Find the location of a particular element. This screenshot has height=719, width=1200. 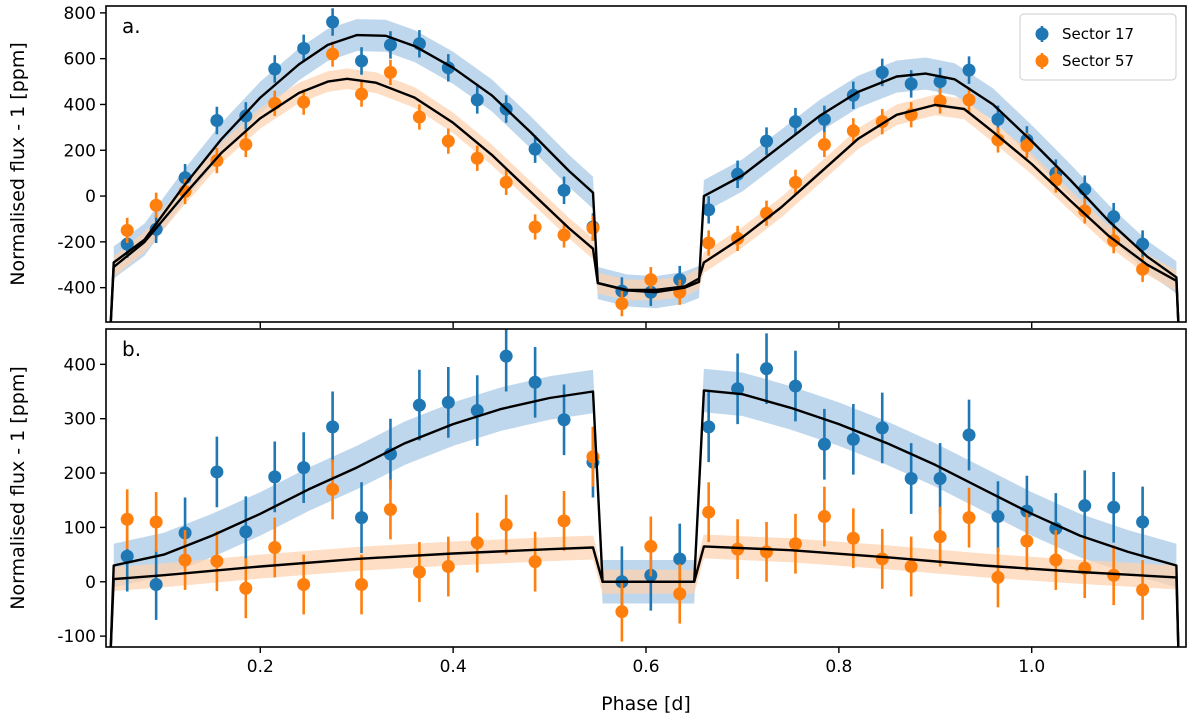

y-axis-label: Normalised flux - 1 [ppm] is located at coordinates (18, 163).